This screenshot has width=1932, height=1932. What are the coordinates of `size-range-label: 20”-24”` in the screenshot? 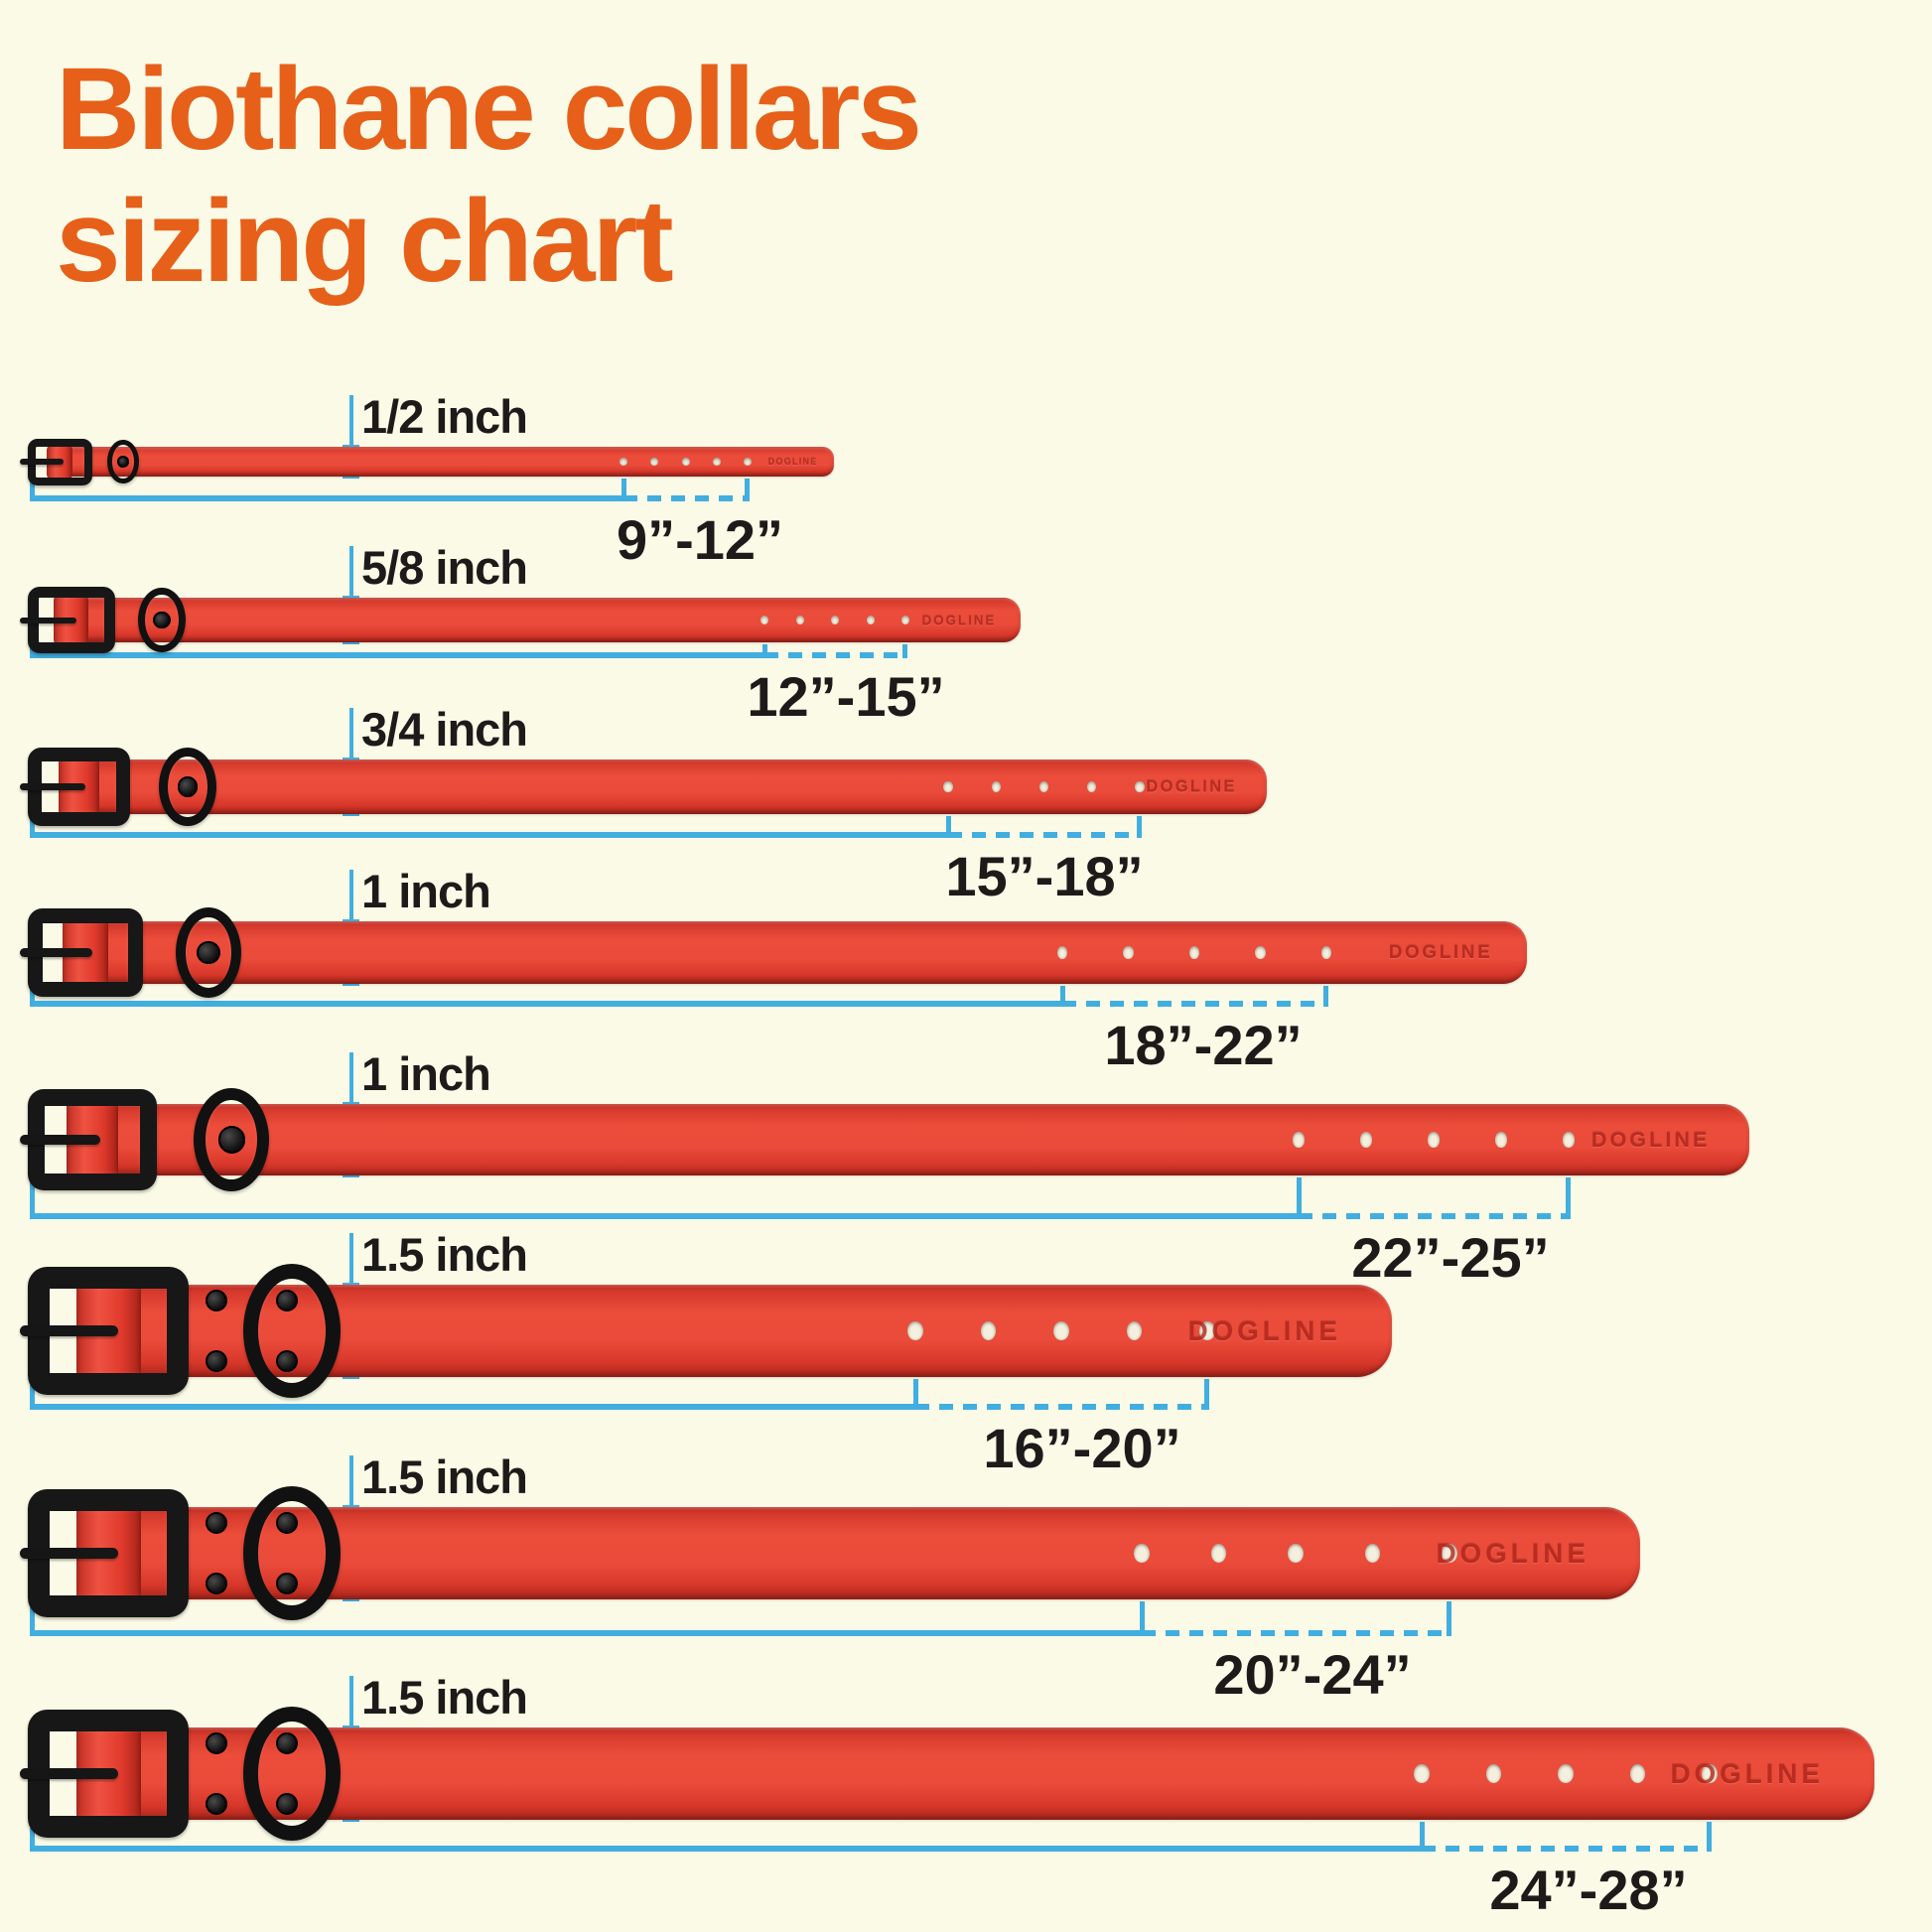 It's located at (1313, 1674).